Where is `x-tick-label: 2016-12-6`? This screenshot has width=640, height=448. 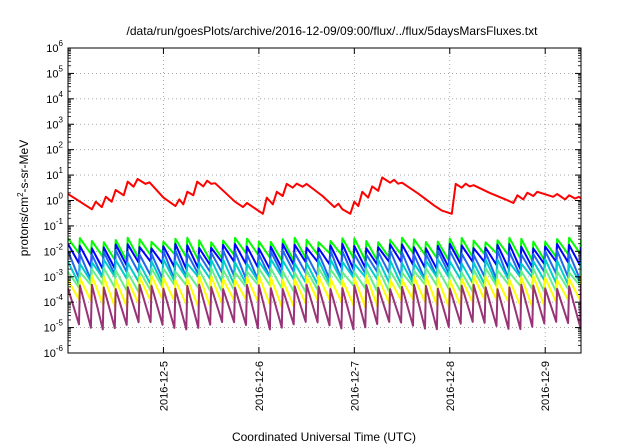 x-tick-label: 2016-12-6 is located at coordinates (260, 386).